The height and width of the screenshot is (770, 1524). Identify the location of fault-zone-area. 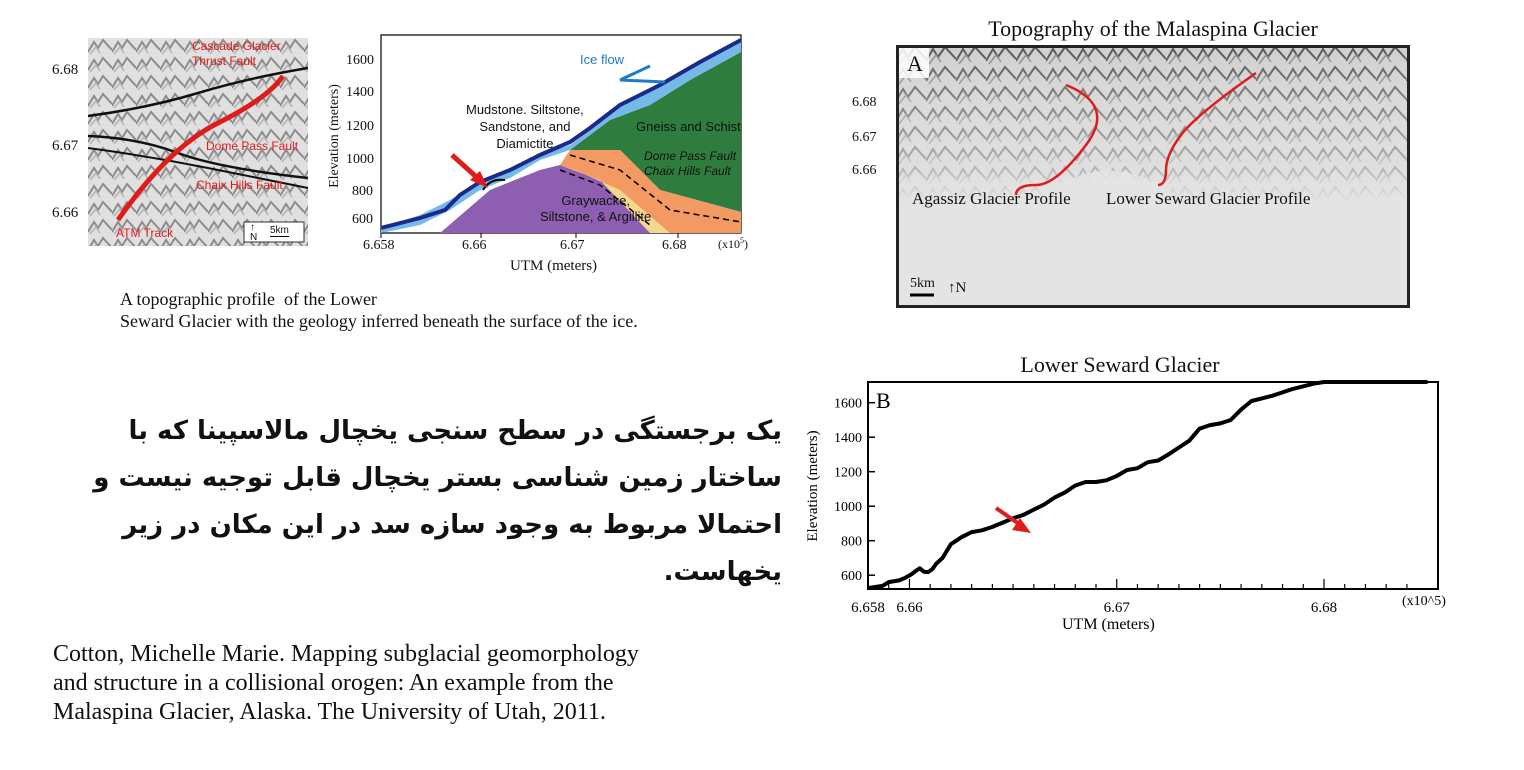
(650, 191).